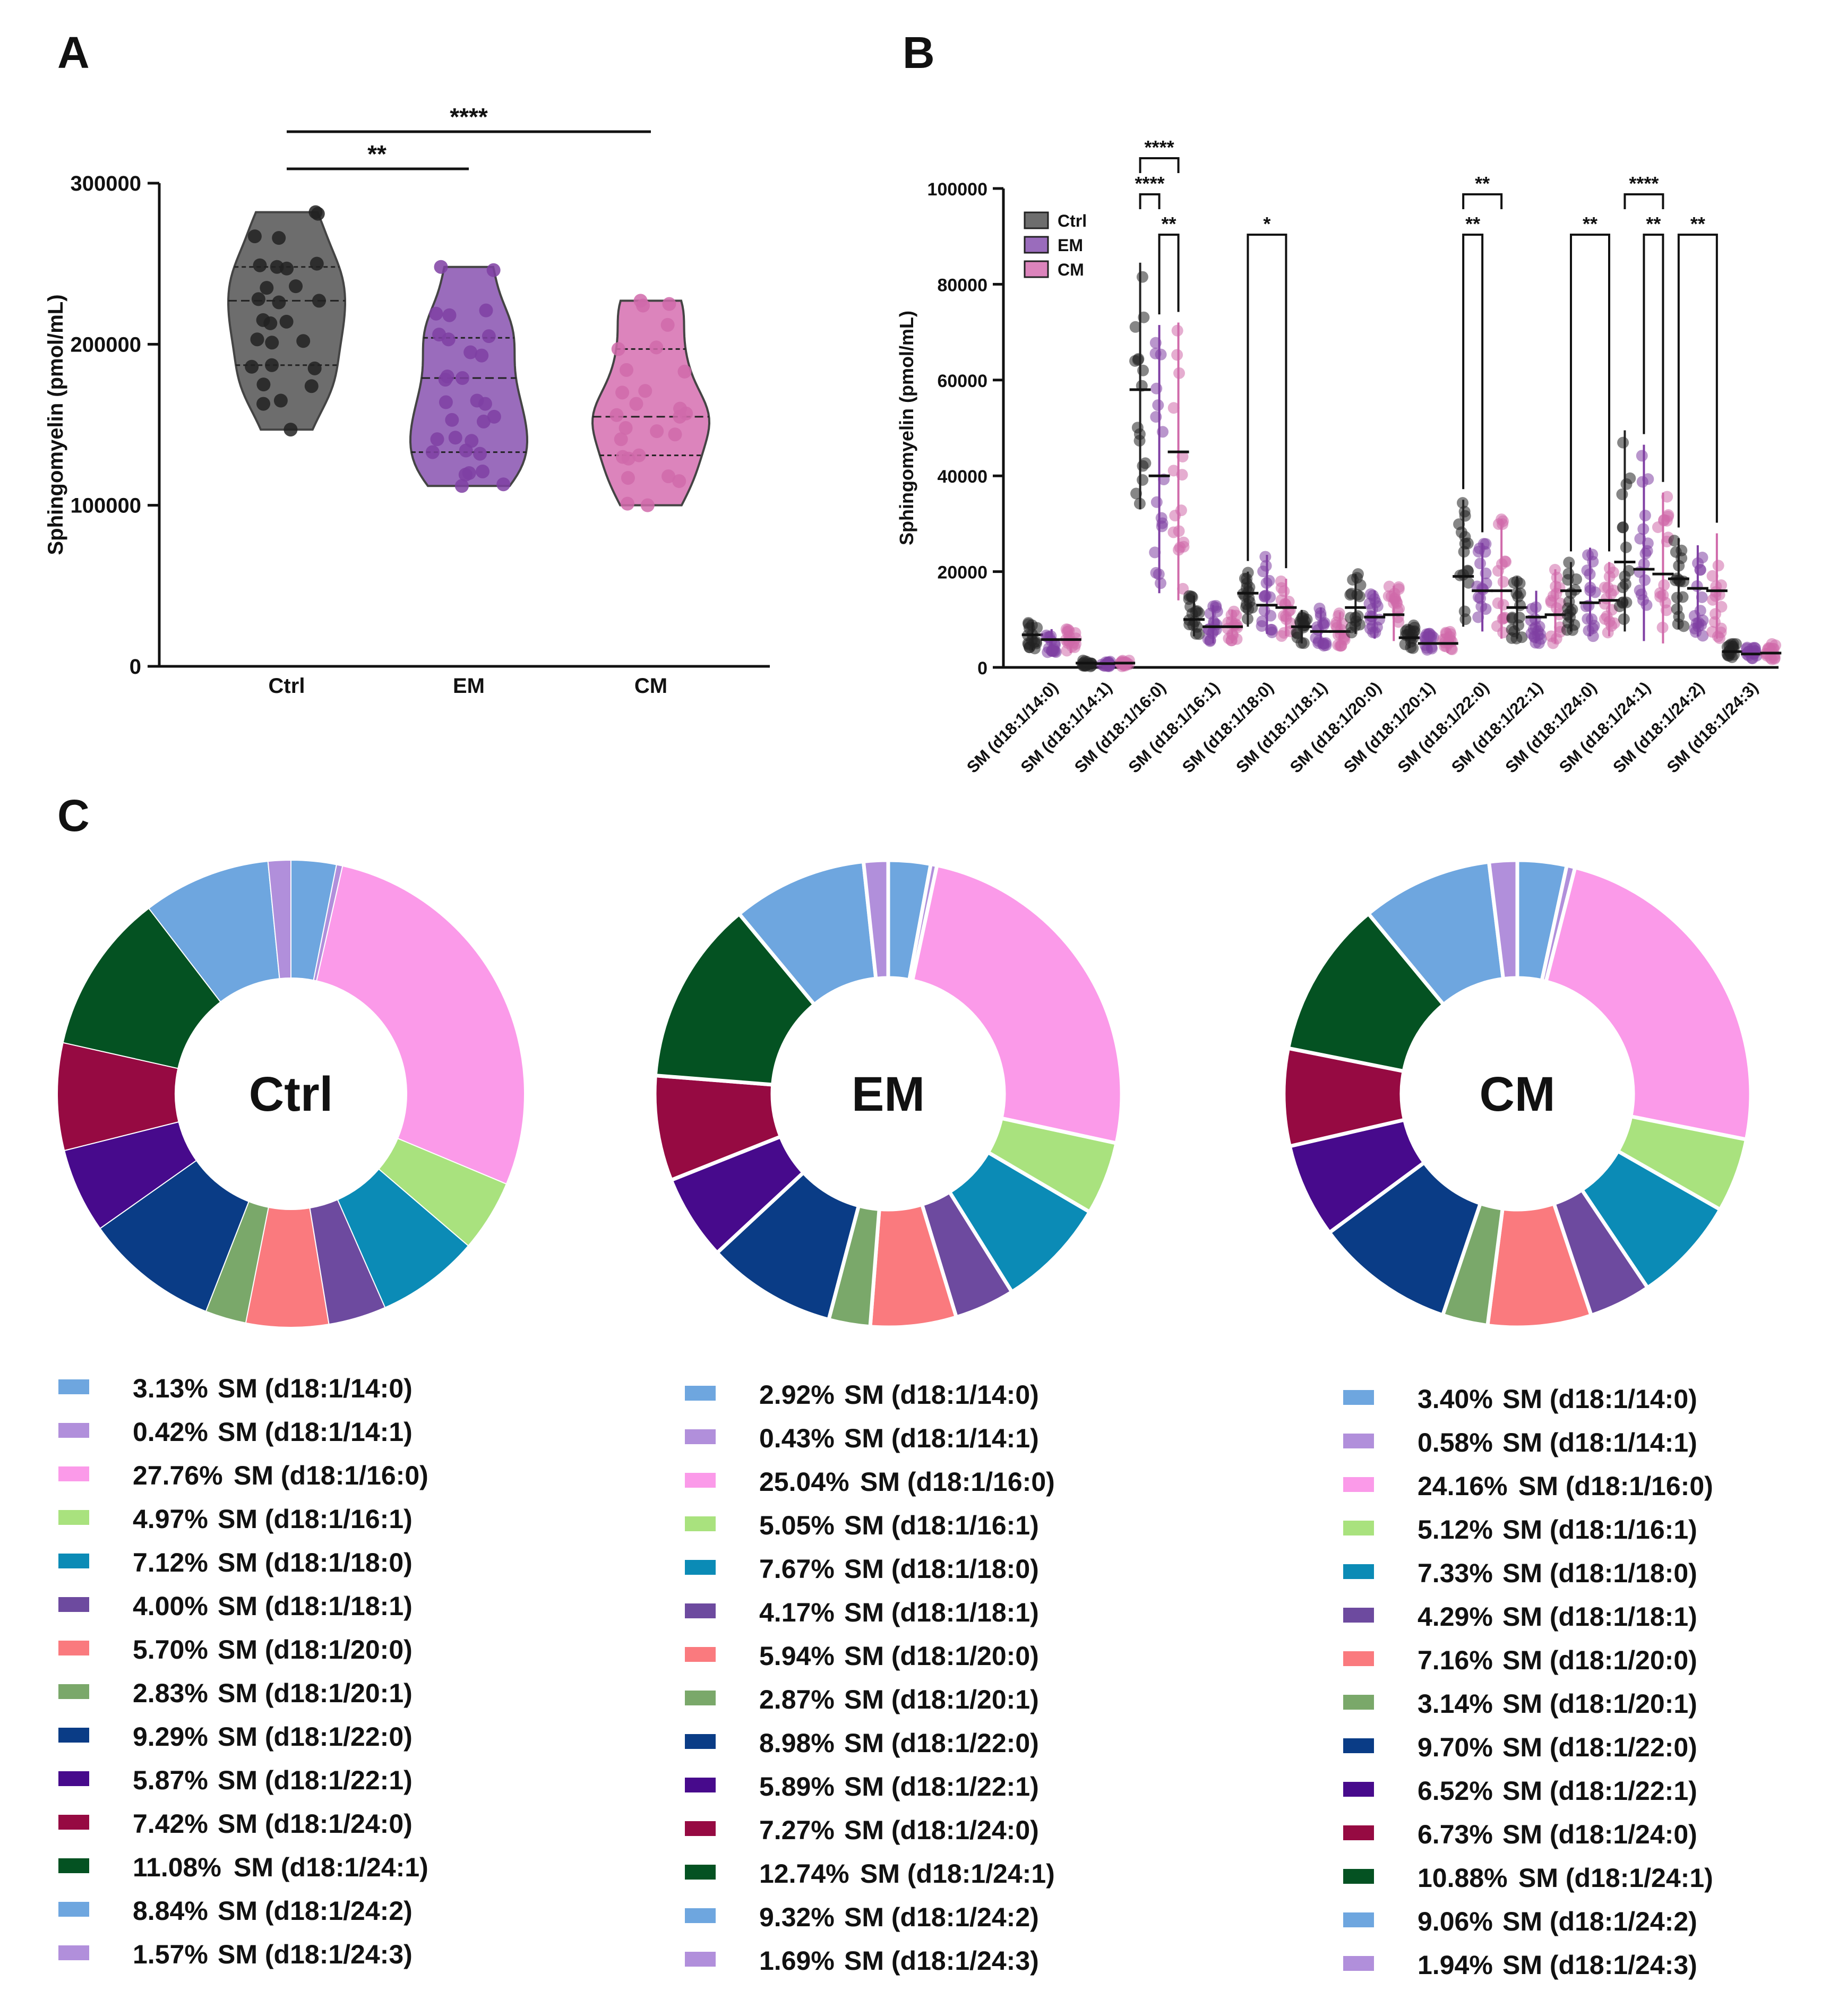 The width and height of the screenshot is (1821, 2016). I want to click on x-tick-label: SM (d18:1/22:1), so click(1497, 728).